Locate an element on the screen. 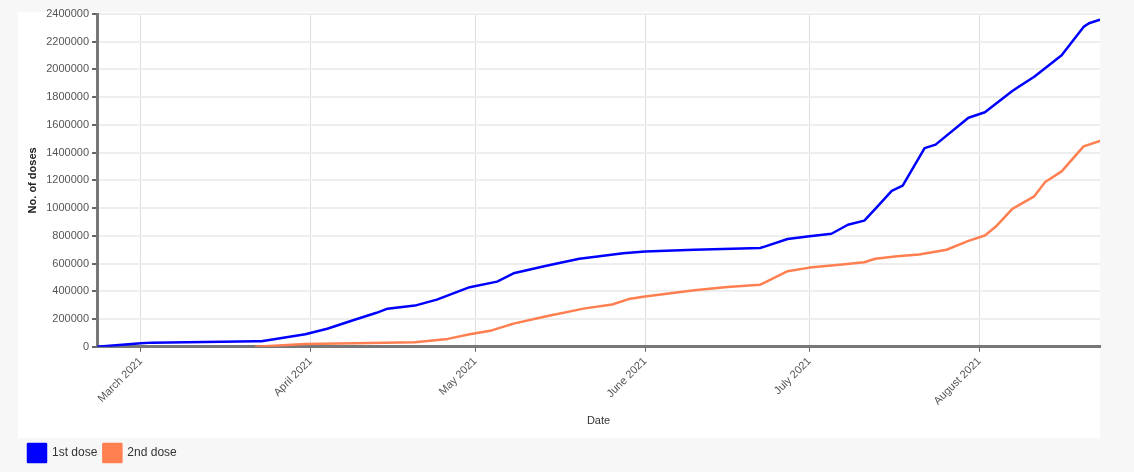 Image resolution: width=1134 pixels, height=472 pixels. y-tick-label: 800000 is located at coordinates (71, 234).